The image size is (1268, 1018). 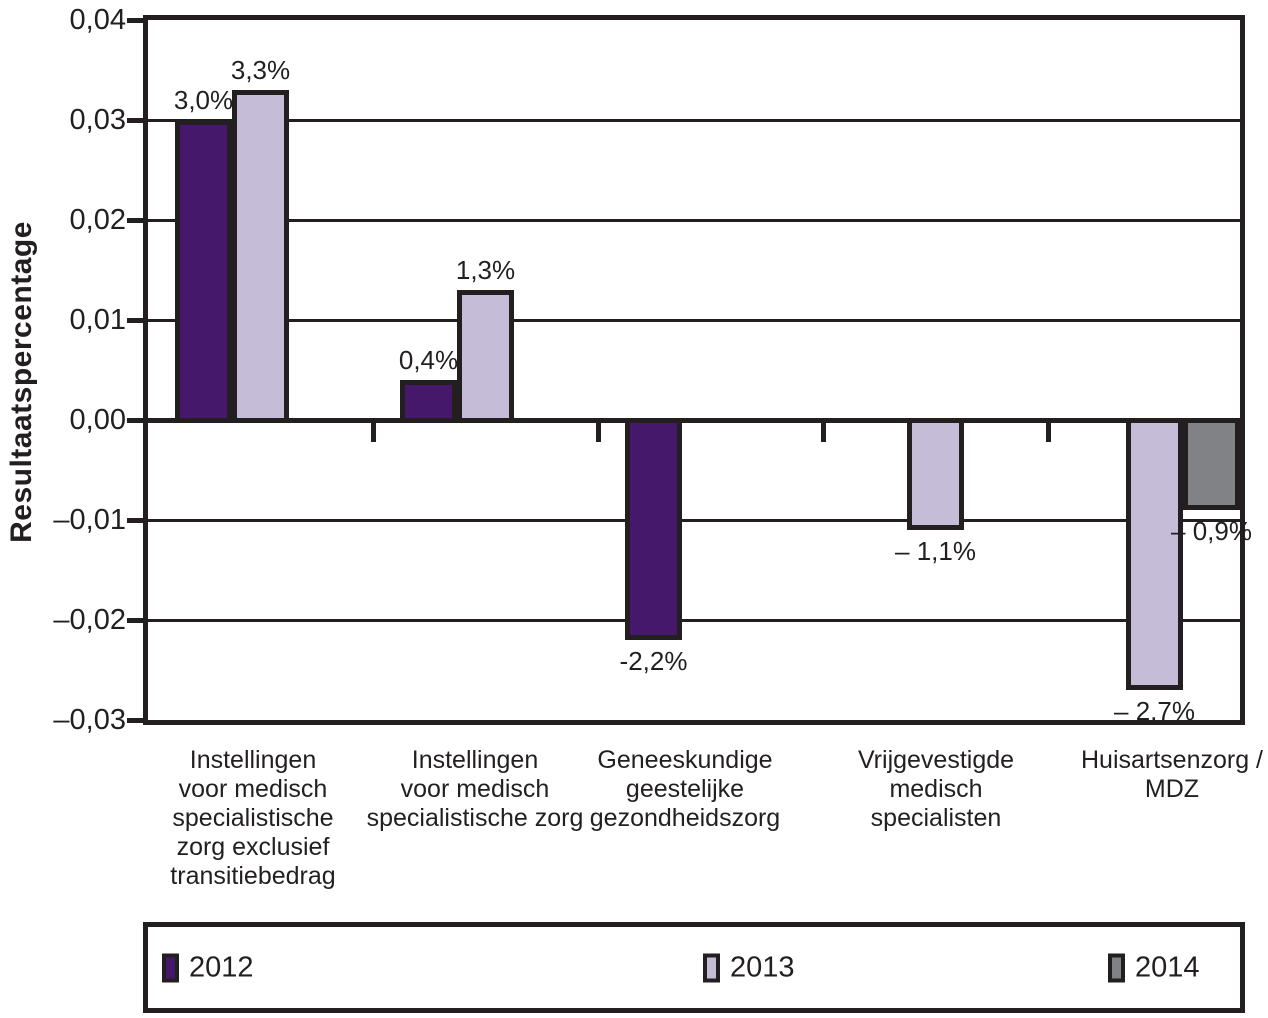 I want to click on value-label: 3,3%, so click(x=260, y=70).